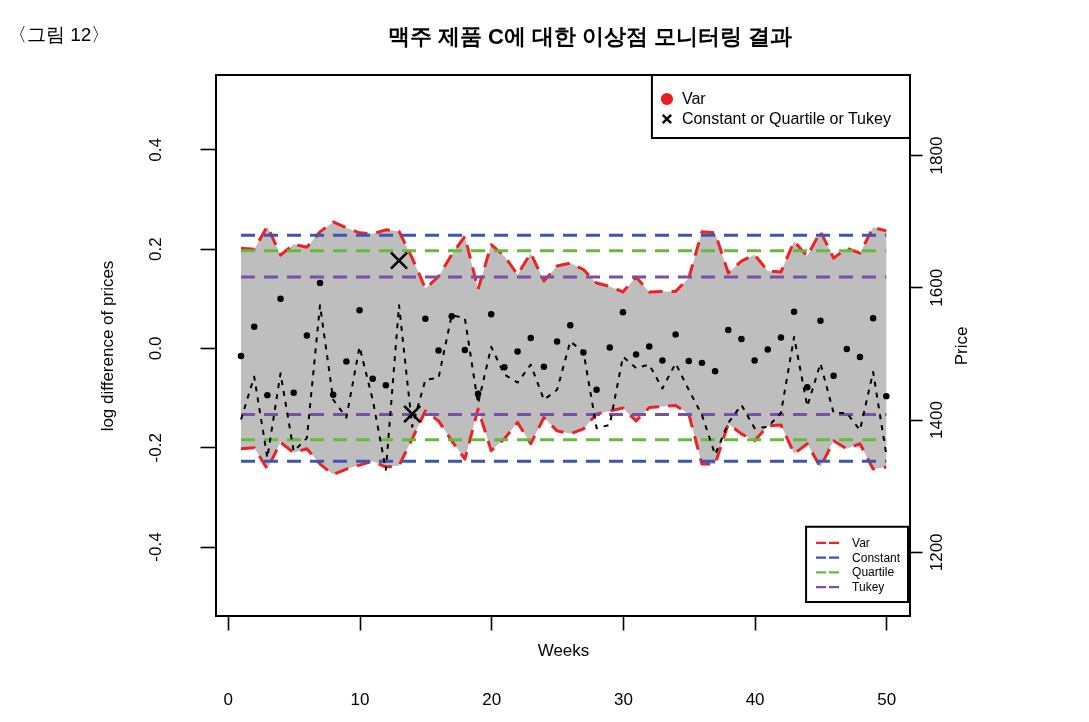 The image size is (1089, 722). I want to click on x-tick-label: 50, so click(887, 699).